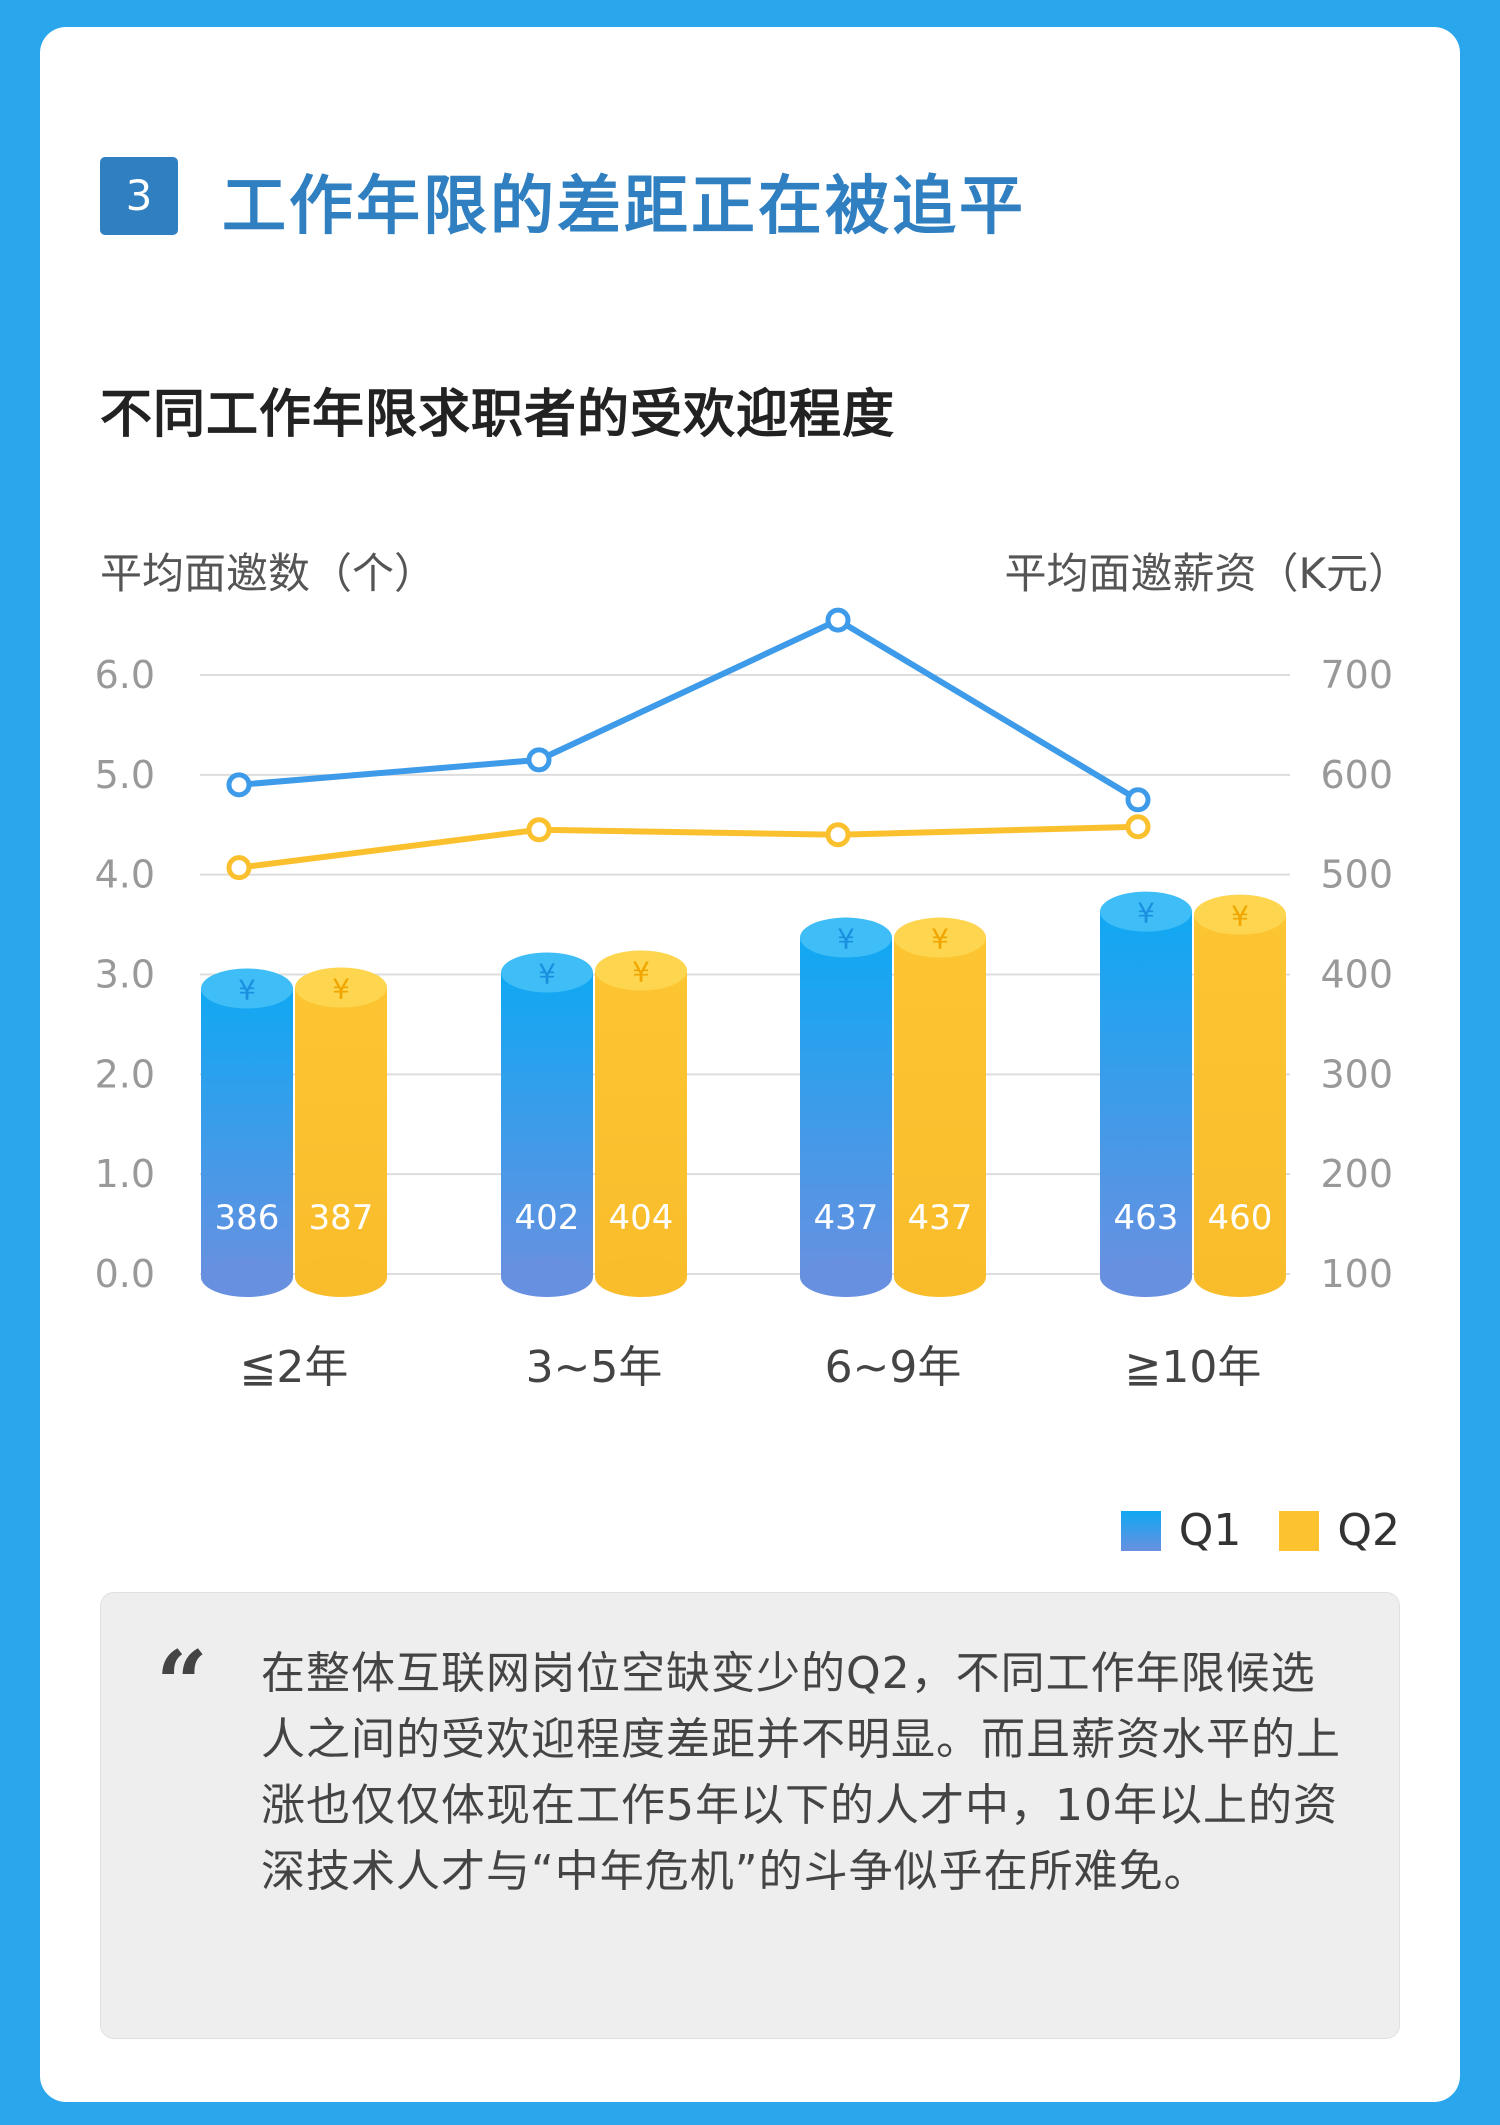 This screenshot has width=1500, height=2125. Describe the element at coordinates (1356, 775) in the screenshot. I see `right-tick-label: 600` at that location.